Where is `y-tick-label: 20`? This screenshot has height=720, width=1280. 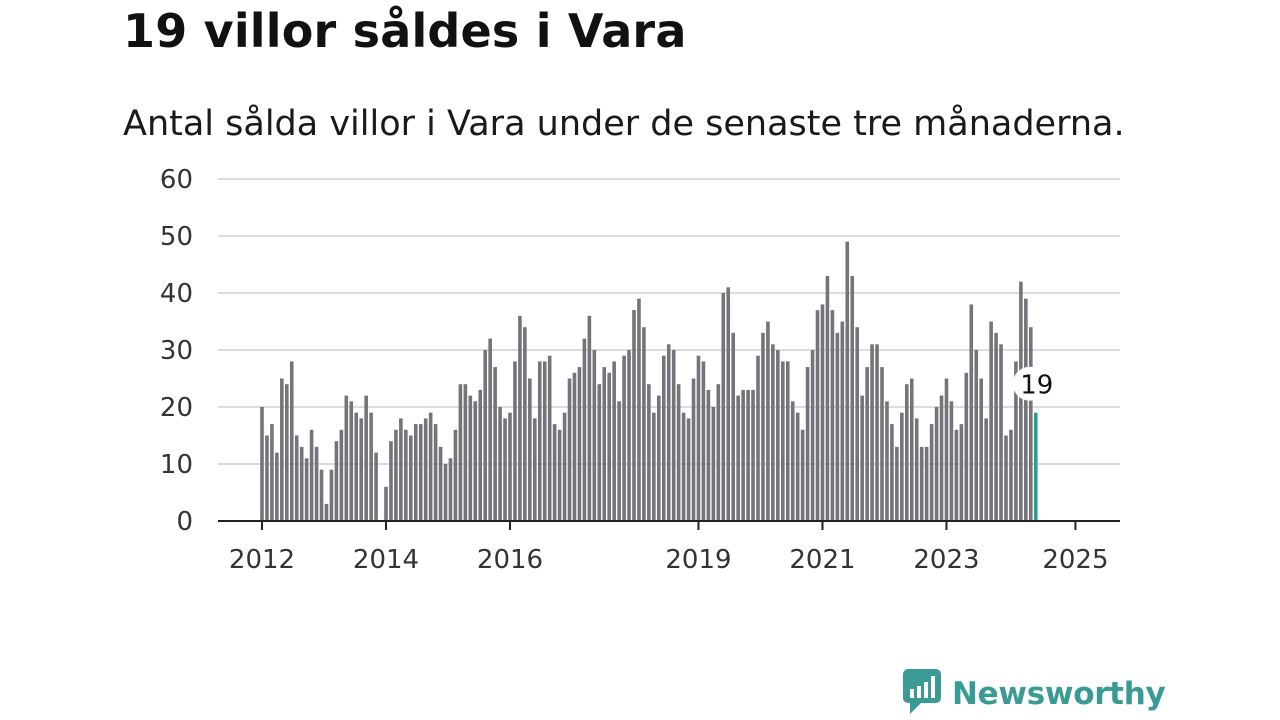
y-tick-label: 20 is located at coordinates (176, 408).